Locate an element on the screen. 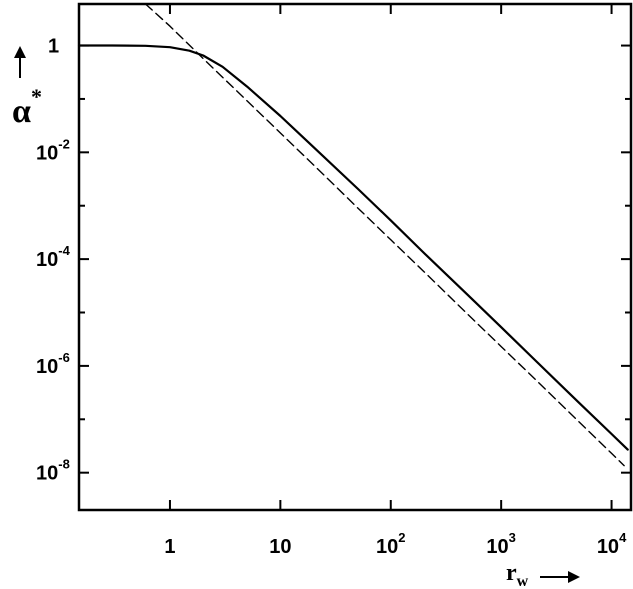  x-axis-label-base: r is located at coordinates (511, 573).